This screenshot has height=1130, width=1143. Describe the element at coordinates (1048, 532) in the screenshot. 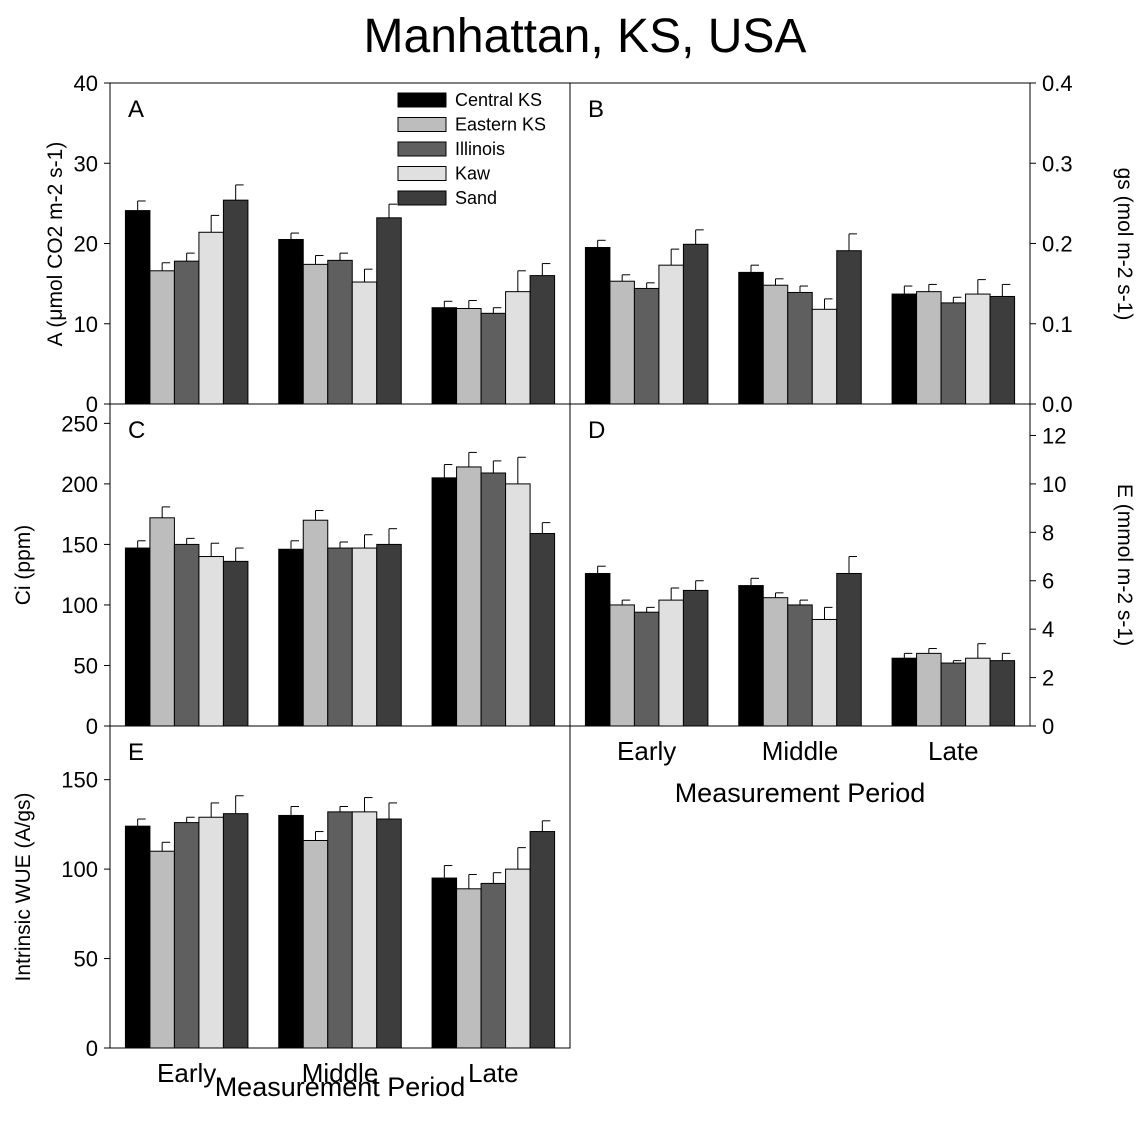

I see `y-tick-label: 8` at that location.